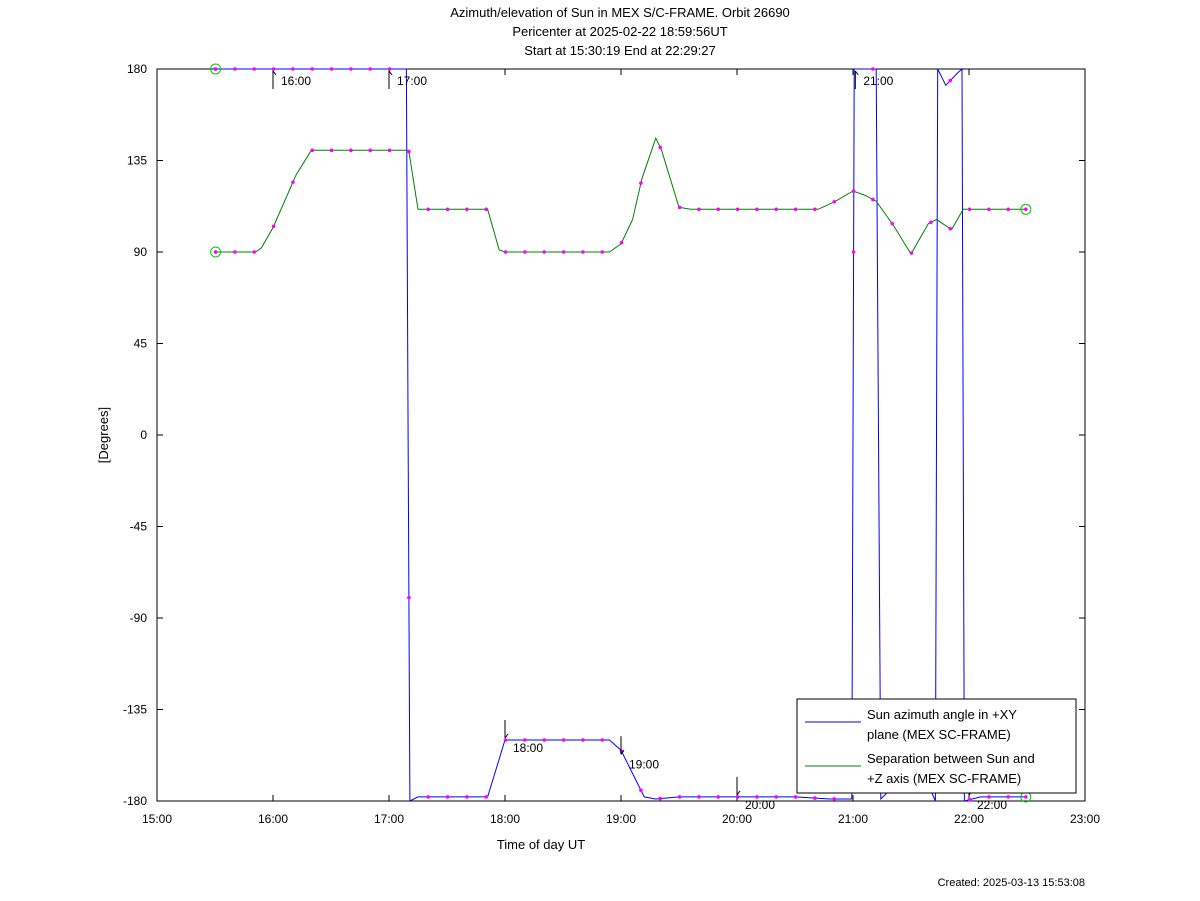  I want to click on chart-start-end: Start at 15:30:19 End at 22:29:27, so click(620, 50).